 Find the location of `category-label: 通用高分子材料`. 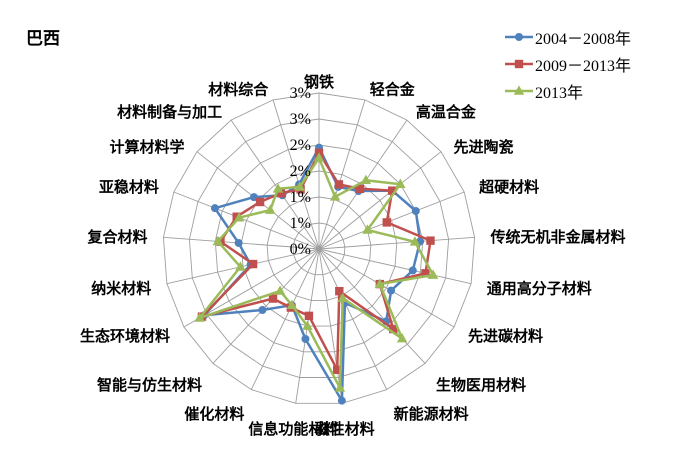

category-label: 通用高分子材料 is located at coordinates (539, 288).